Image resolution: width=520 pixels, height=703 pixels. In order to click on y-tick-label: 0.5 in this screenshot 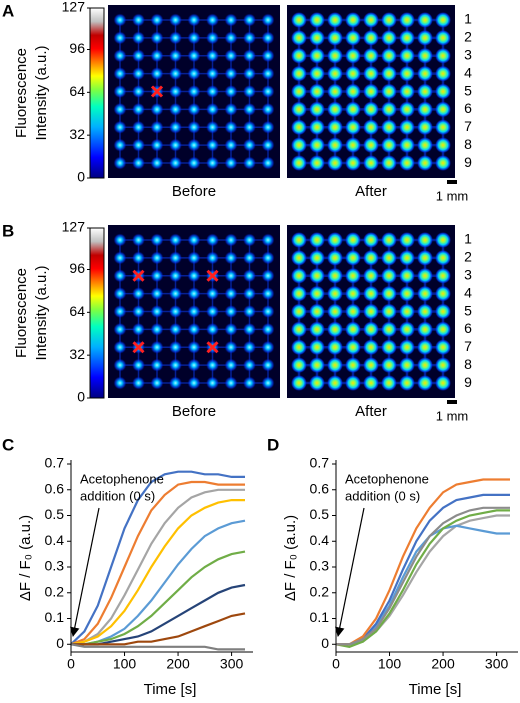, I will do `click(55, 514)`.